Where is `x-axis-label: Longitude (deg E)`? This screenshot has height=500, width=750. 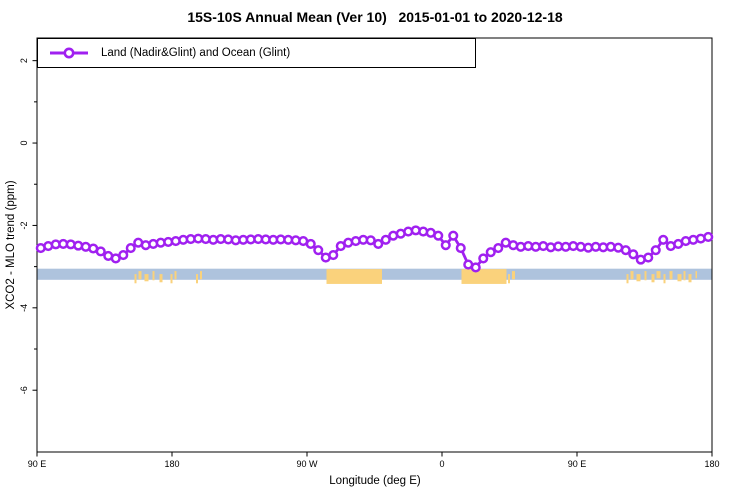 x-axis-label: Longitude (deg E) is located at coordinates (375, 481).